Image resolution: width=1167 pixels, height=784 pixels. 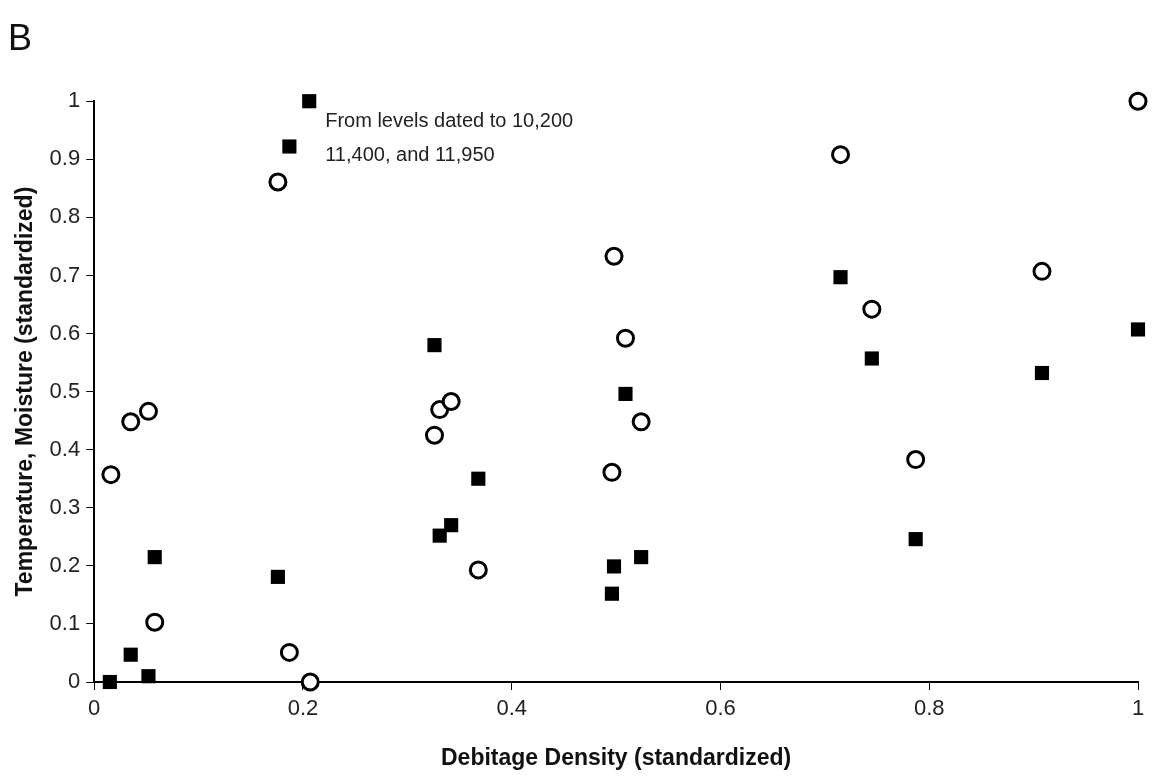 I want to click on x-tick-label: 0, so click(x=94, y=708).